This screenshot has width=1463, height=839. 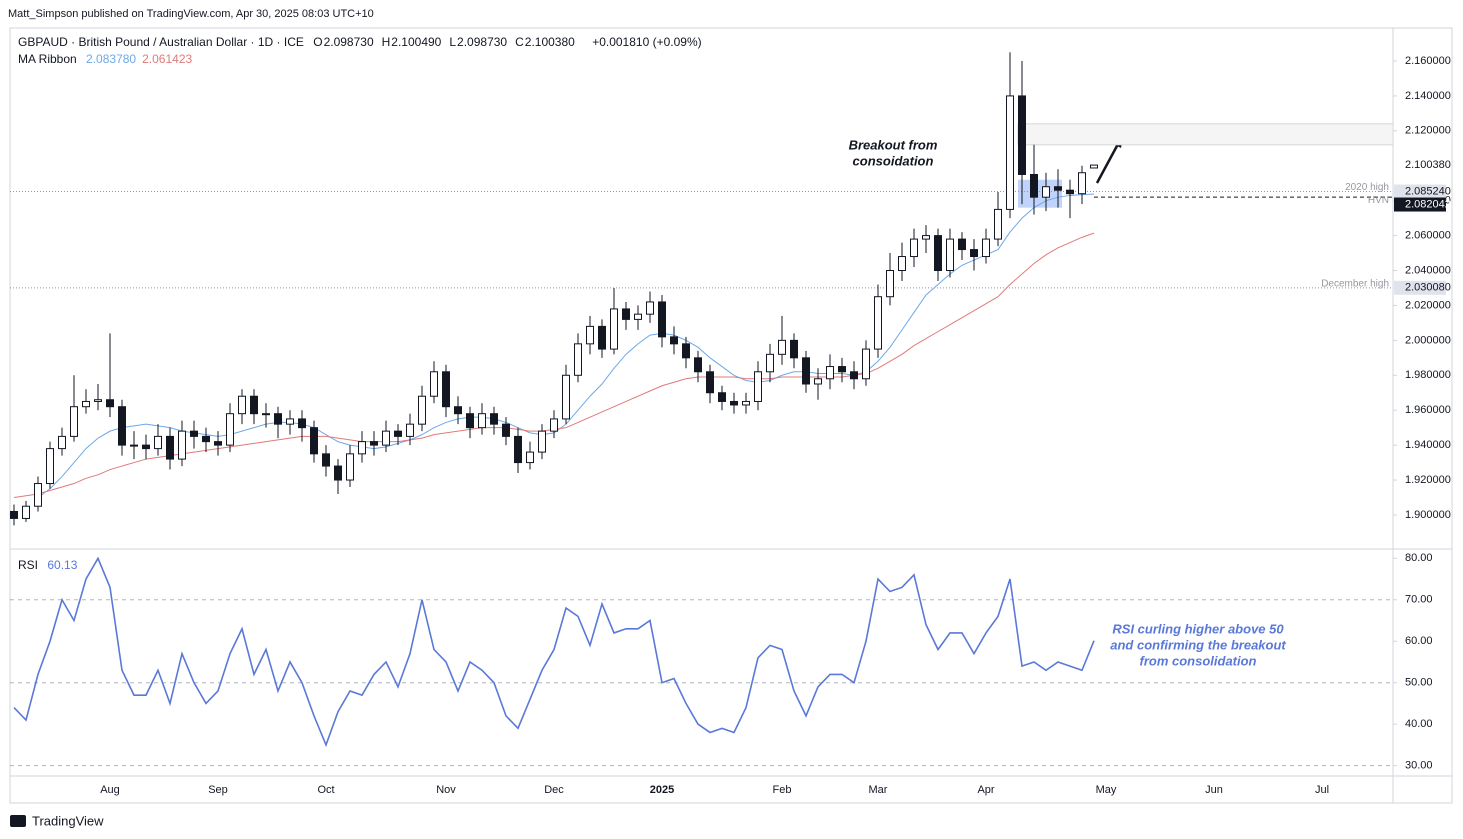 What do you see at coordinates (519, 42) in the screenshot?
I see `ohlc-key: C` at bounding box center [519, 42].